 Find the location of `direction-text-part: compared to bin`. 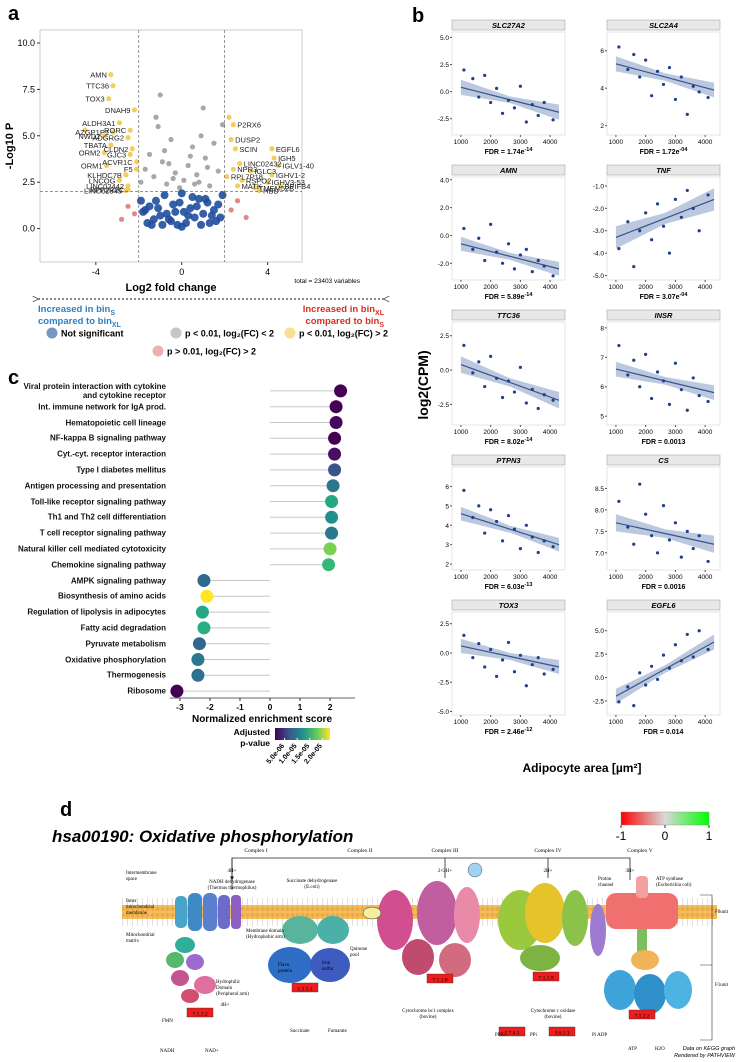

direction-text-part: compared to bin is located at coordinates (342, 321).